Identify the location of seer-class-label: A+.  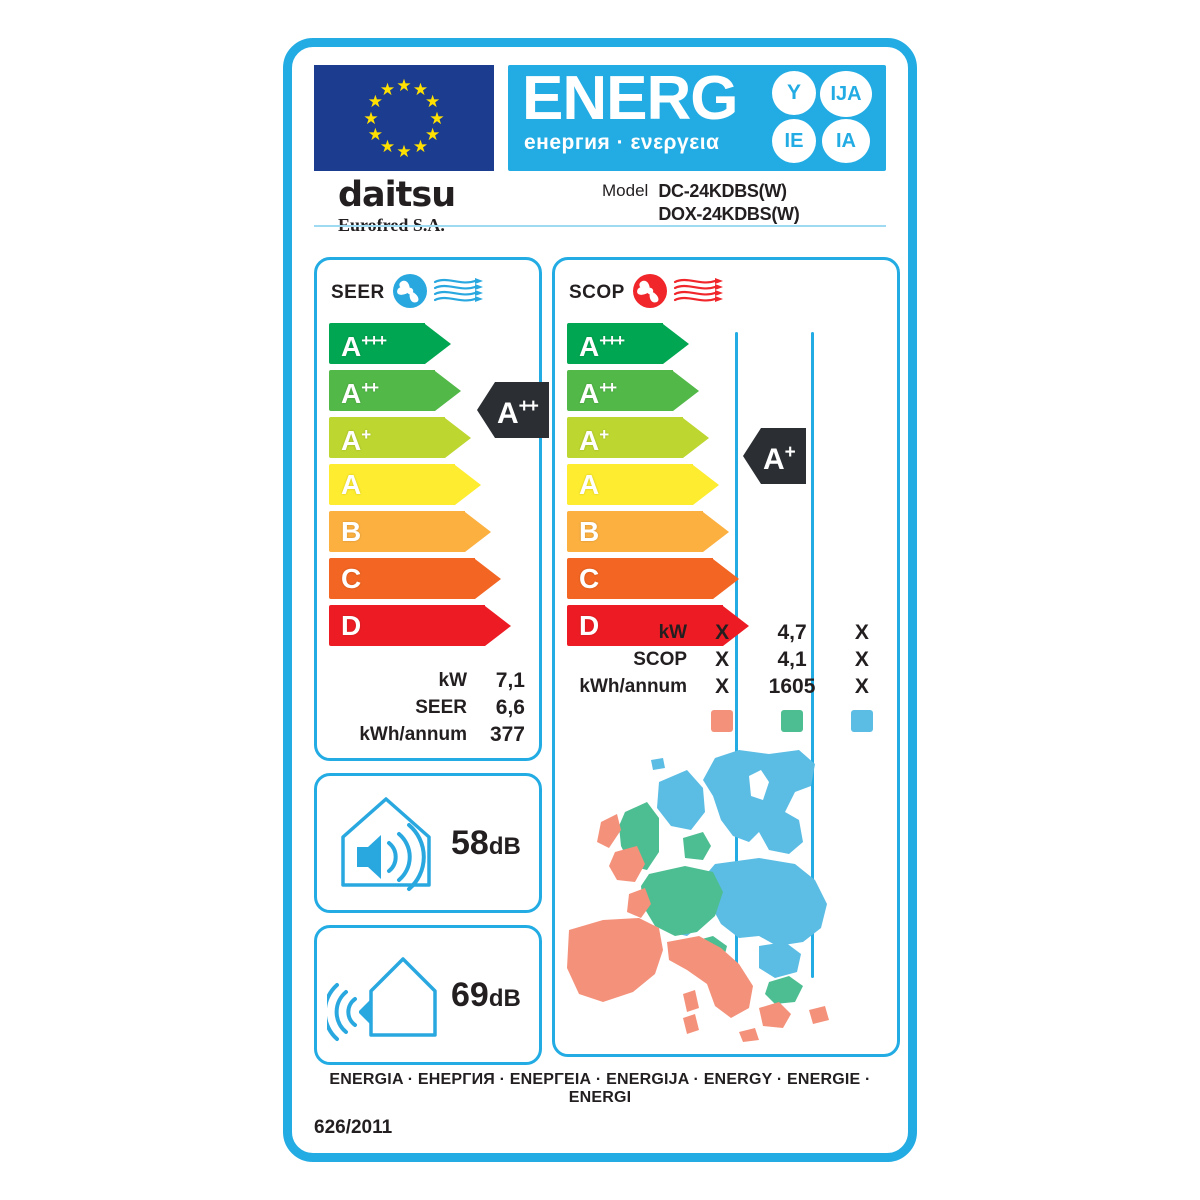
(356, 440).